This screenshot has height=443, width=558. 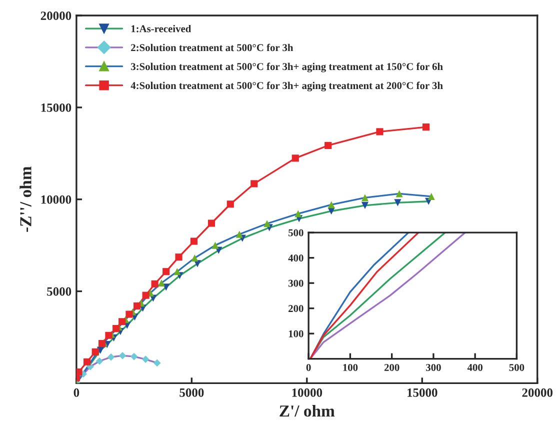 I want to click on y-tick-label: 200, so click(x=296, y=308).